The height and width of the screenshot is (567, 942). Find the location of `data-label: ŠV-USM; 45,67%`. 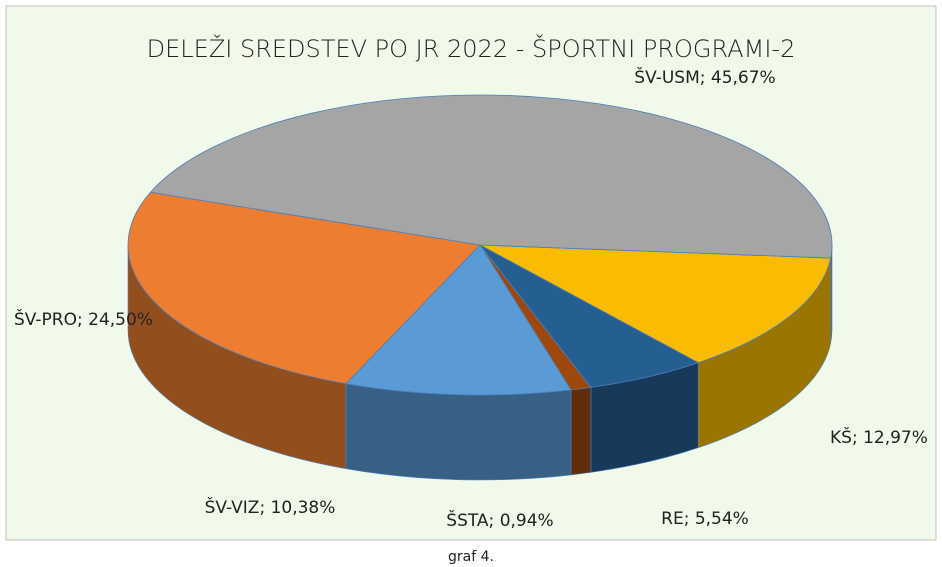

data-label: ŠV-USM; 45,67% is located at coordinates (704, 77).